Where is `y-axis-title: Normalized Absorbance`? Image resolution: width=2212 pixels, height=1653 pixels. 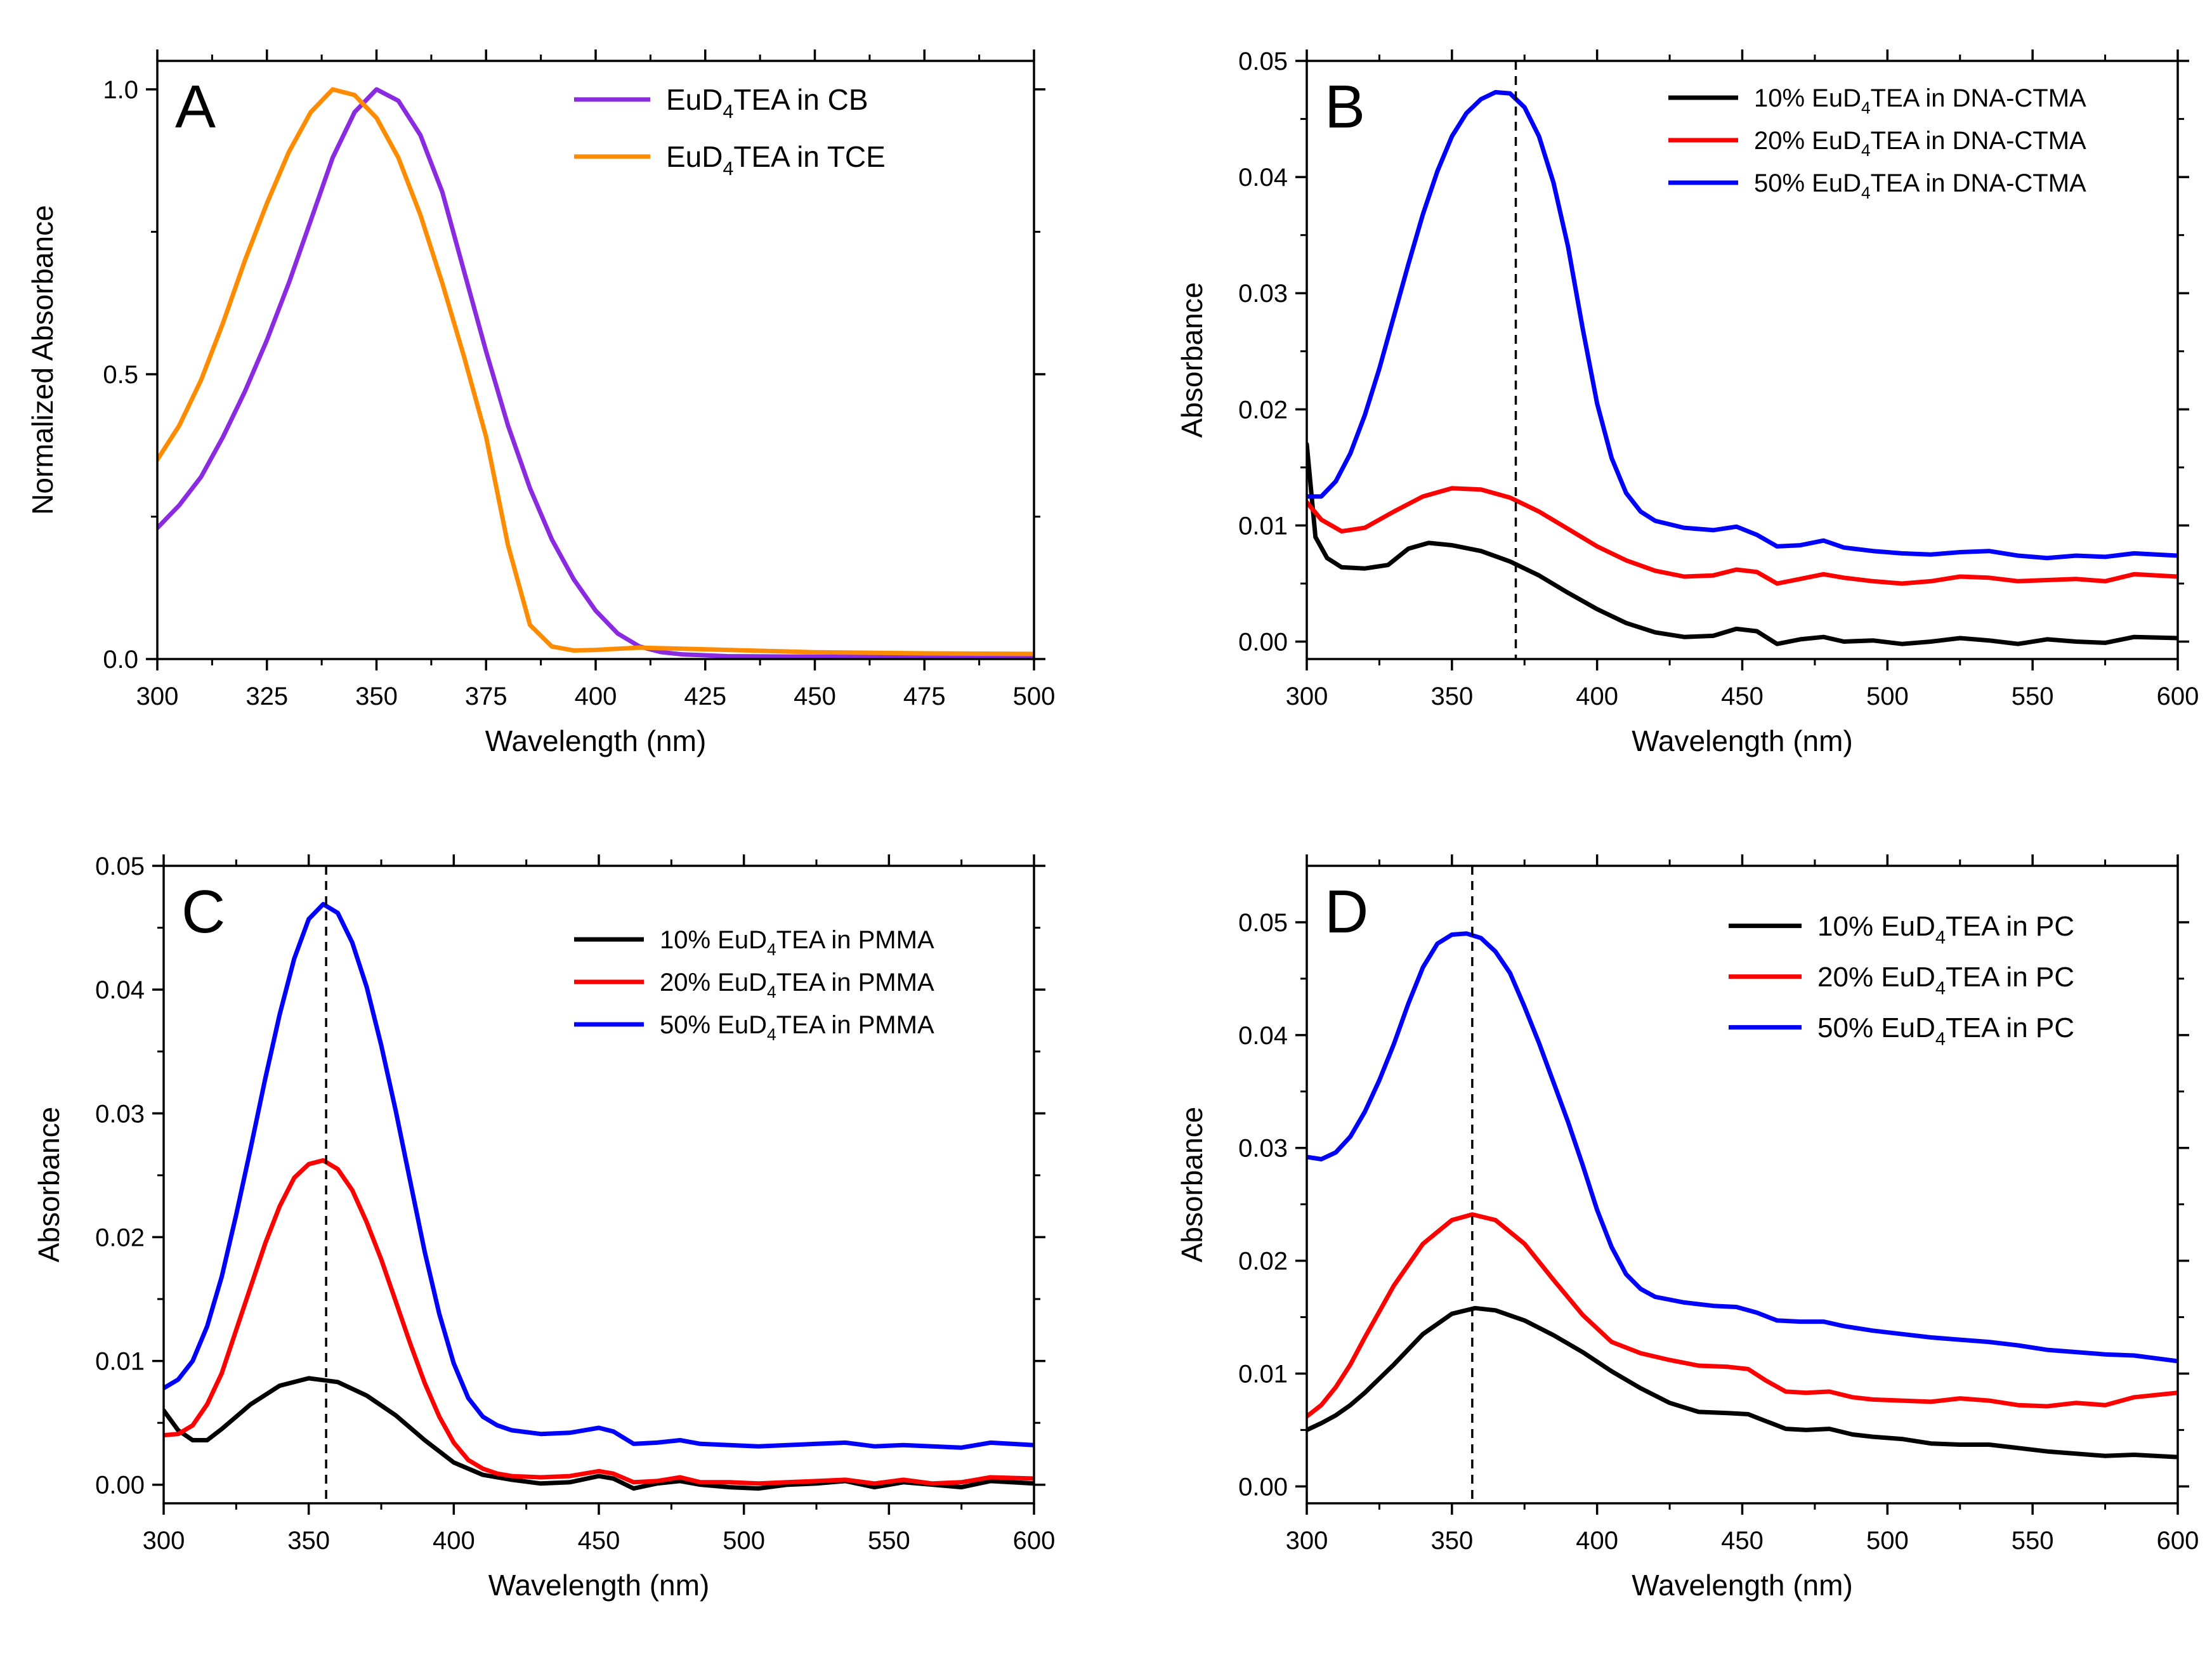 y-axis-title: Normalized Absorbance is located at coordinates (43, 360).